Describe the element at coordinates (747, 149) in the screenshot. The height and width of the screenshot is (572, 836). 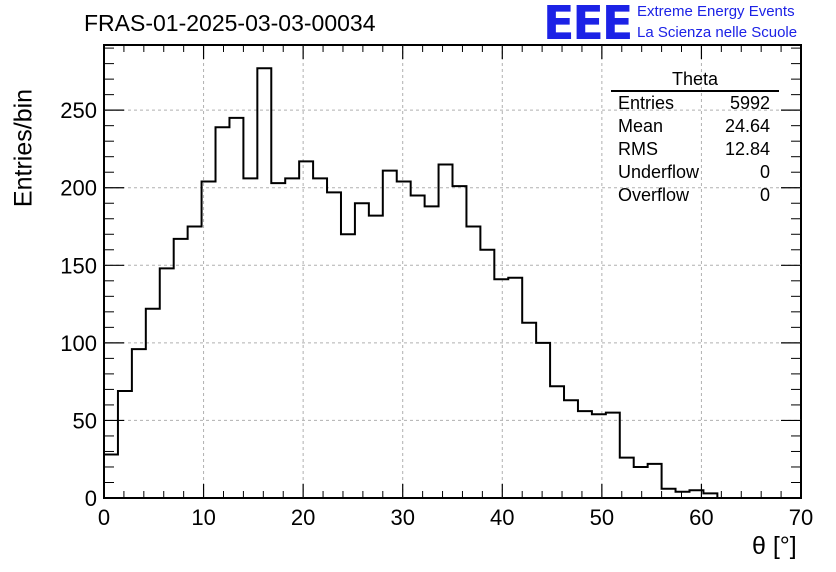
I see `stats-value: 12.84` at that location.